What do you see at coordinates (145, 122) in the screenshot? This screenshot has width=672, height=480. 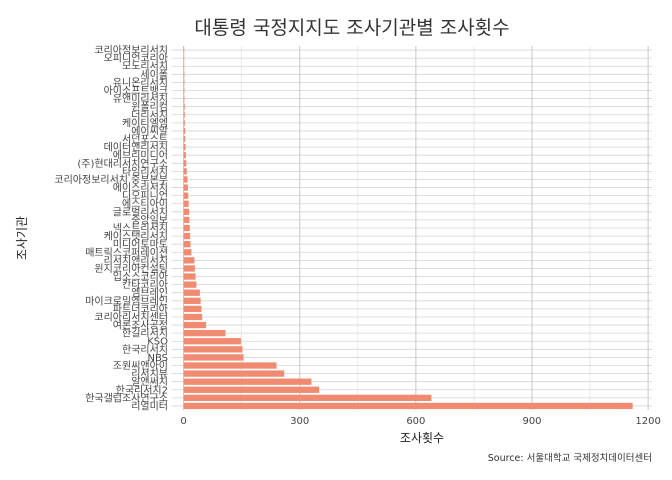 I see `y-tick-label: 케이티엘엠` at bounding box center [145, 122].